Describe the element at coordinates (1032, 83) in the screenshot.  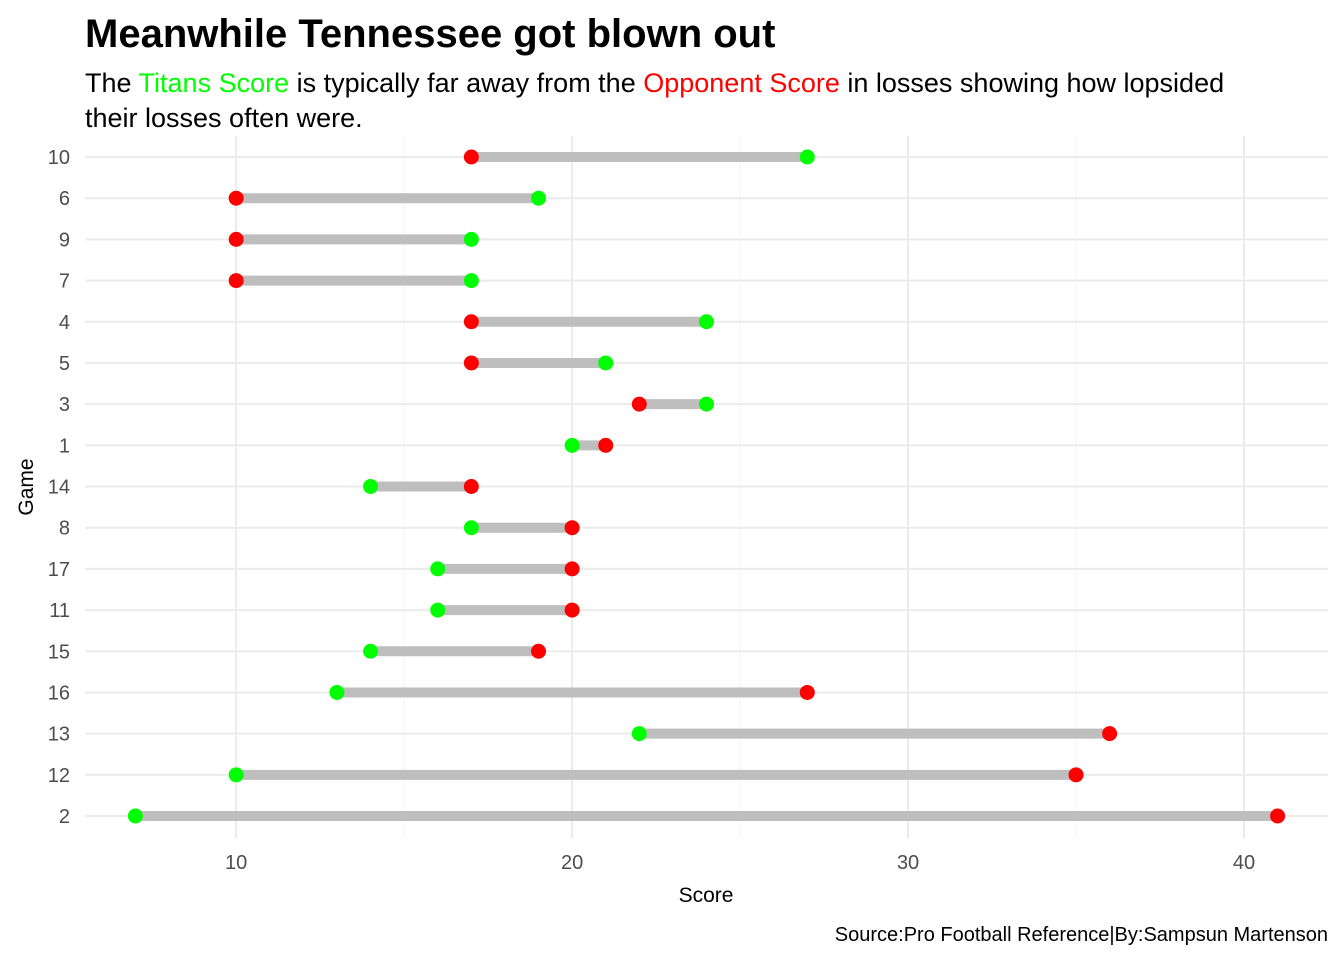
I see `subtitle-text-post: in losses showing how lopsided` at that location.